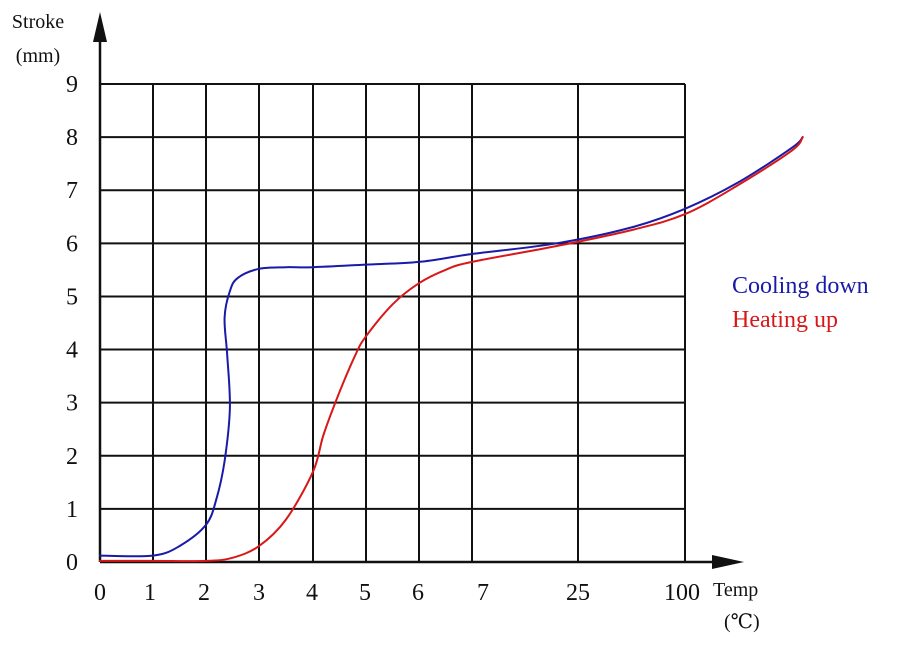 The width and height of the screenshot is (900, 646). What do you see at coordinates (72, 351) in the screenshot?
I see `y-tick-label: 4` at bounding box center [72, 351].